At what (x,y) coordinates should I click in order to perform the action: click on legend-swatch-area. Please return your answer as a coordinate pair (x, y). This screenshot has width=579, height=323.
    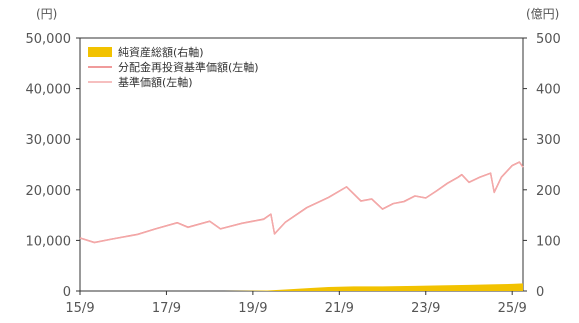
    Looking at the image, I should click on (100, 52).